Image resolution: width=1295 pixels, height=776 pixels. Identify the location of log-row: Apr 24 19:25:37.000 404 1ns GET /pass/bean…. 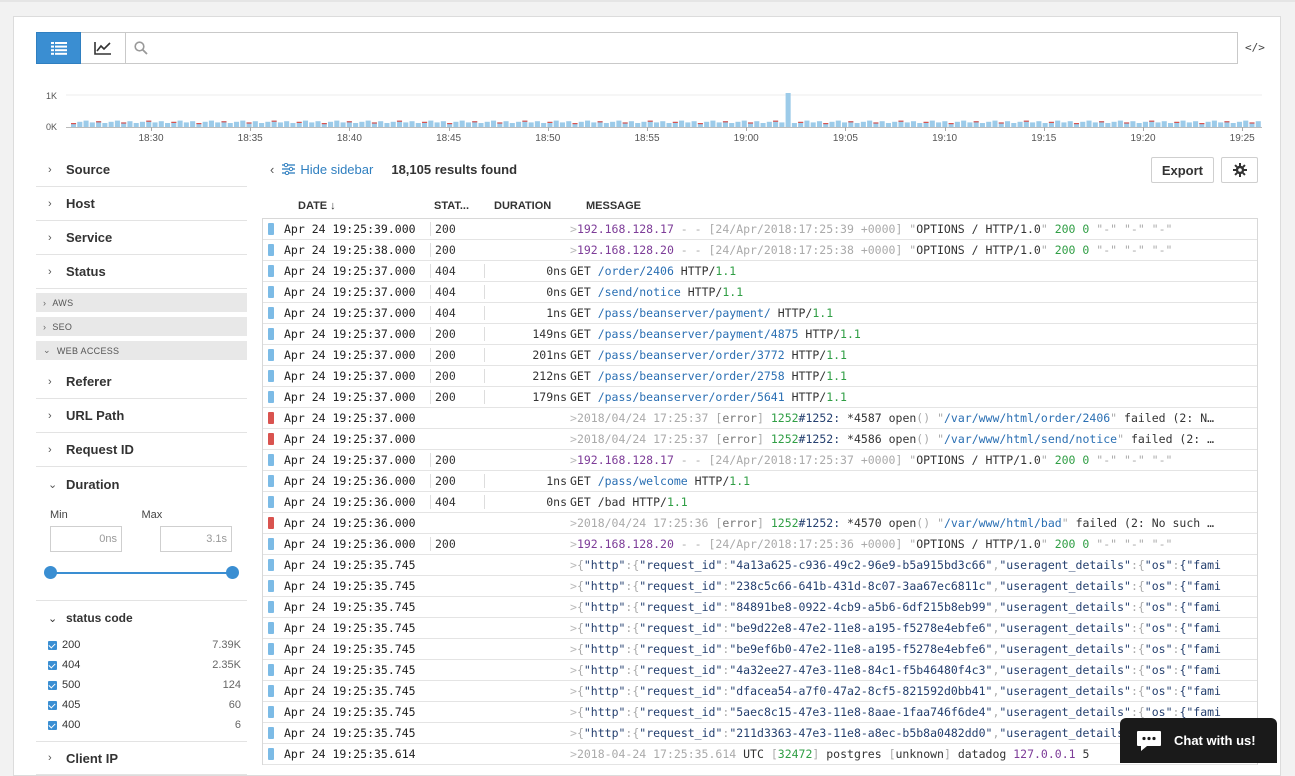
(760, 313).